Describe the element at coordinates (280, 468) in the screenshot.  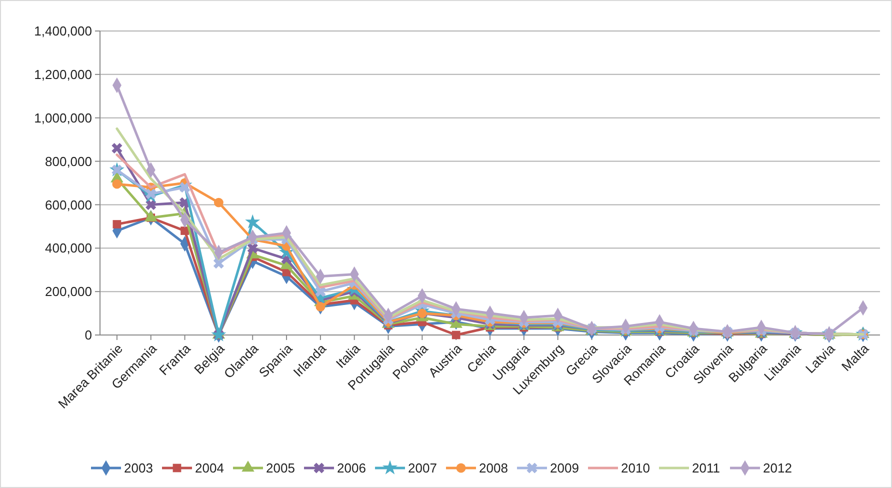
I see `legend-label: 2005` at that location.